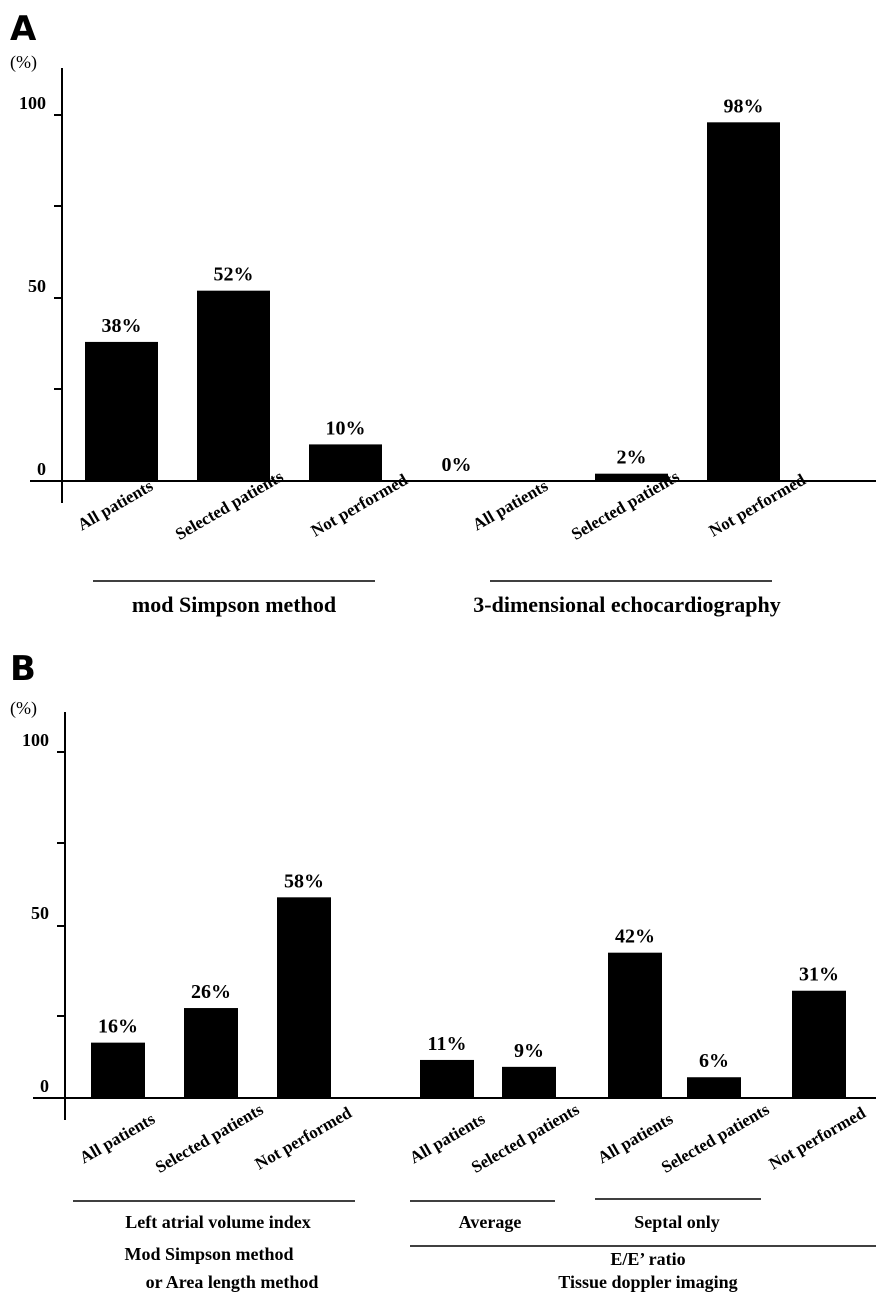 Image resolution: width=876 pixels, height=1295 pixels. What do you see at coordinates (457, 465) in the screenshot?
I see `data-label: 0%` at bounding box center [457, 465].